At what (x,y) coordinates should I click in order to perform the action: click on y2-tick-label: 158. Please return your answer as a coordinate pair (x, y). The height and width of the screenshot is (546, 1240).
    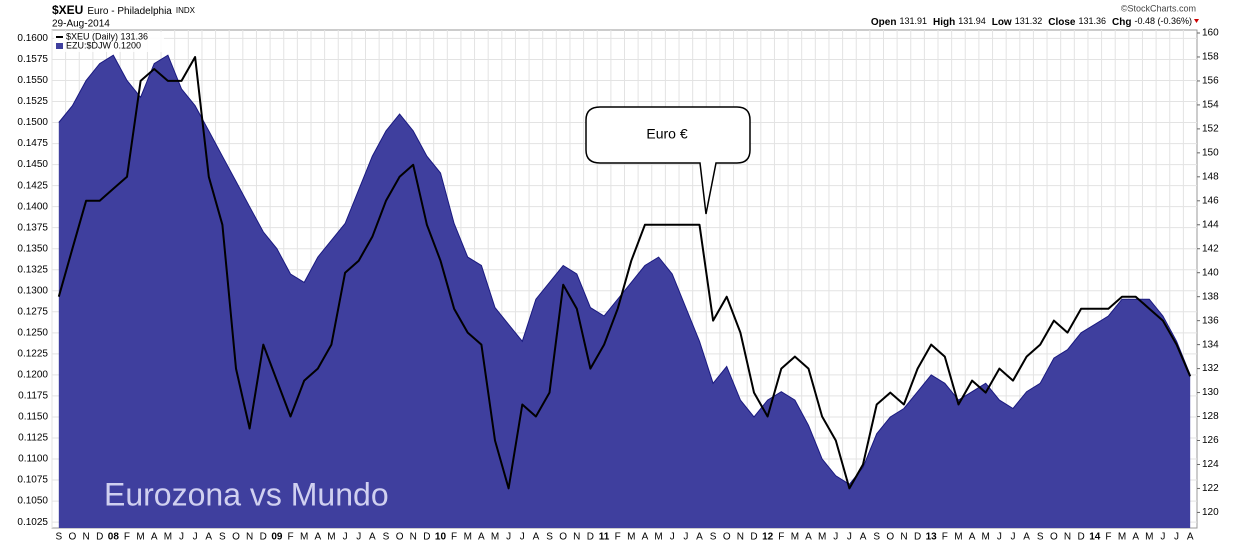
    Looking at the image, I should click on (1210, 57).